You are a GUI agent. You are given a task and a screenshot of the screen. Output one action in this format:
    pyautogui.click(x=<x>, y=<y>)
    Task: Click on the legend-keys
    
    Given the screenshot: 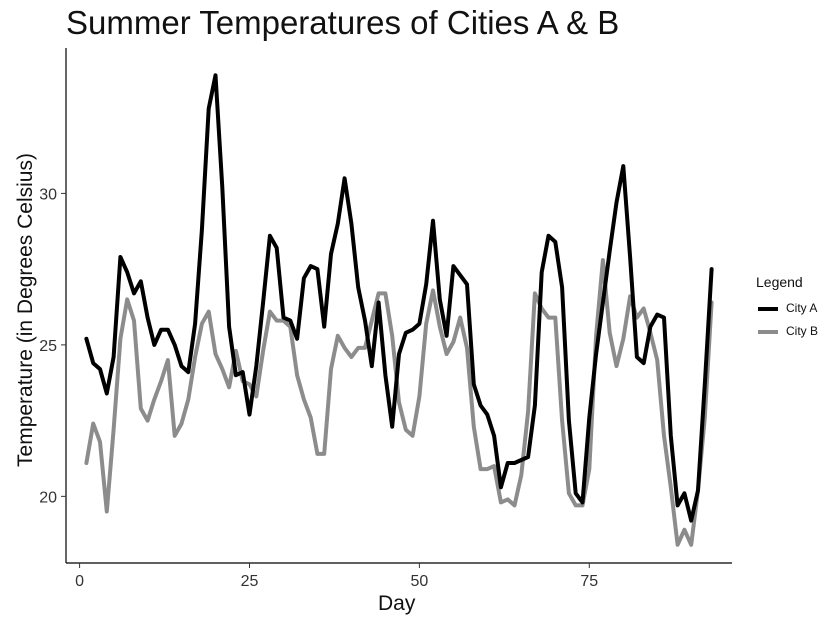 What is the action you would take?
    pyautogui.click(x=768, y=320)
    